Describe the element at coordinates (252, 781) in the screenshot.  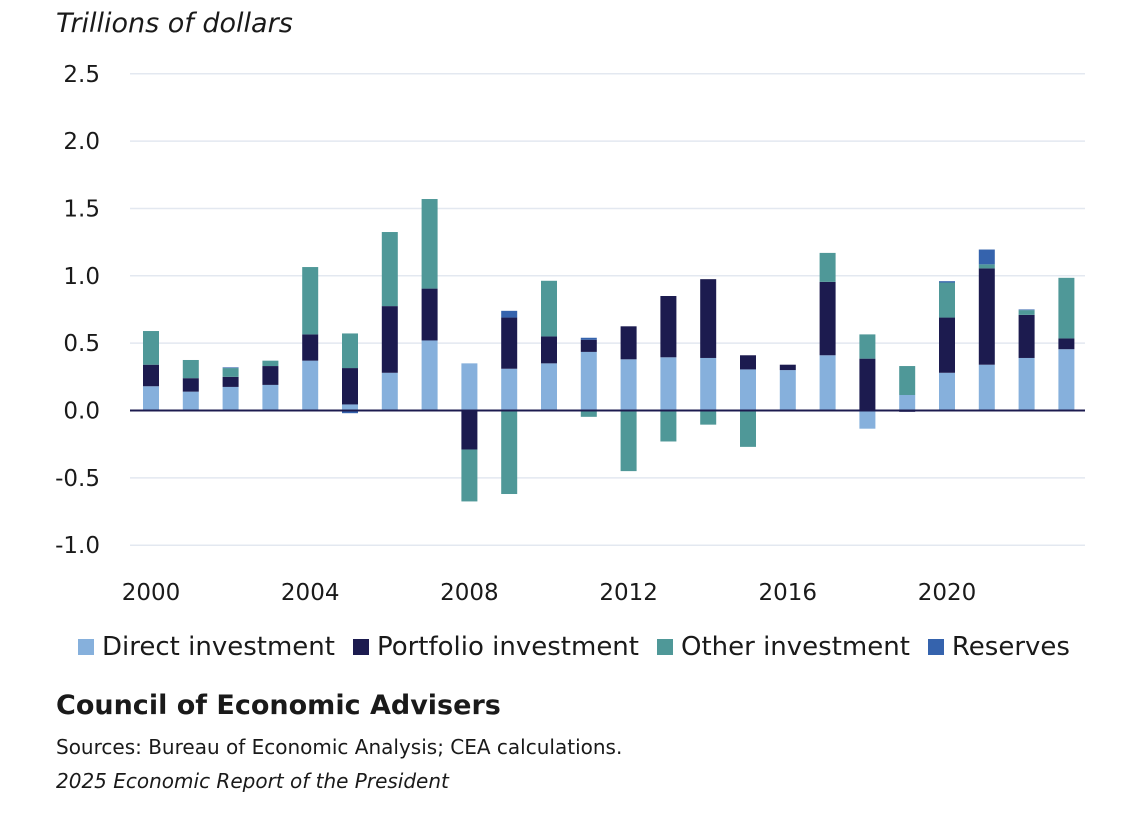
I see `report-title: 2025 Economic Report of the President` at that location.